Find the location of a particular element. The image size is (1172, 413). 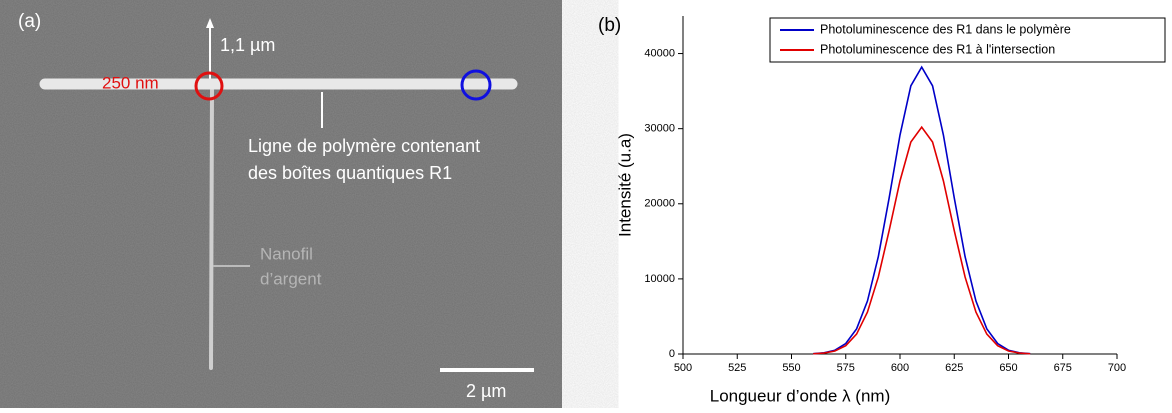

annotation: des boîtes quantiques R1 is located at coordinates (350, 173).